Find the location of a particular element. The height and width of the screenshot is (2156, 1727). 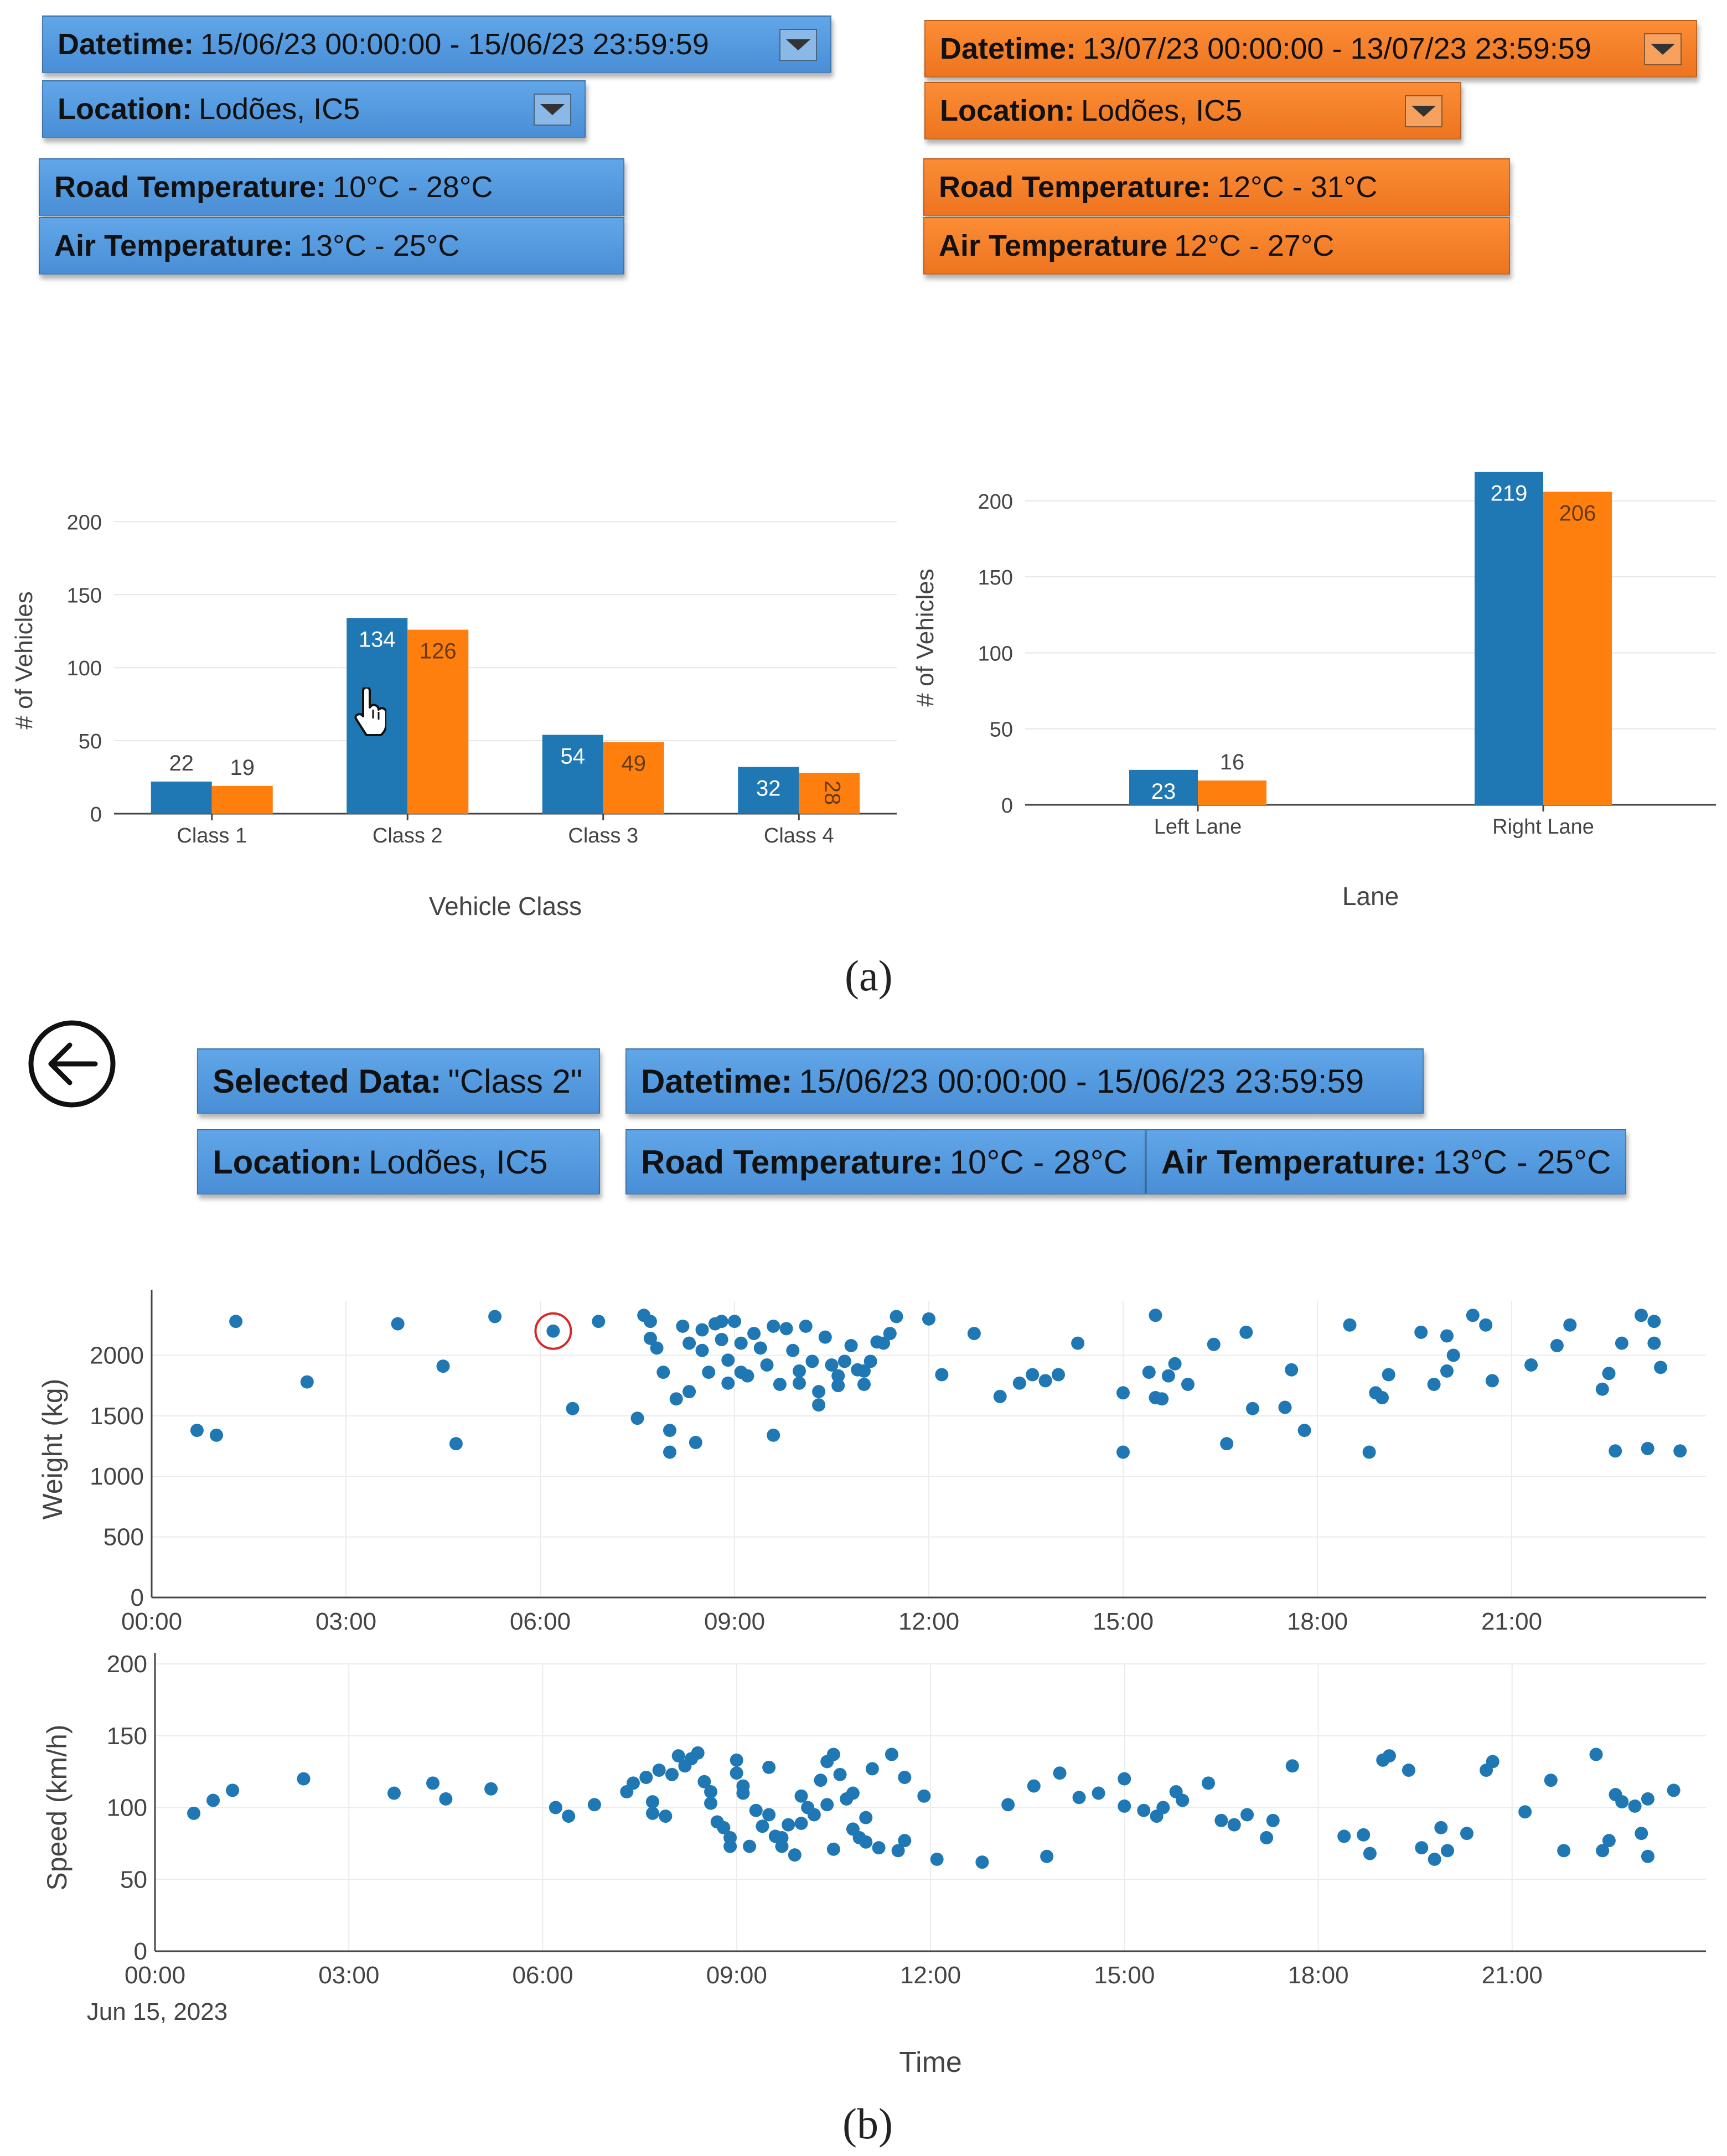

y-tick-label: 50 is located at coordinates (133, 1879).